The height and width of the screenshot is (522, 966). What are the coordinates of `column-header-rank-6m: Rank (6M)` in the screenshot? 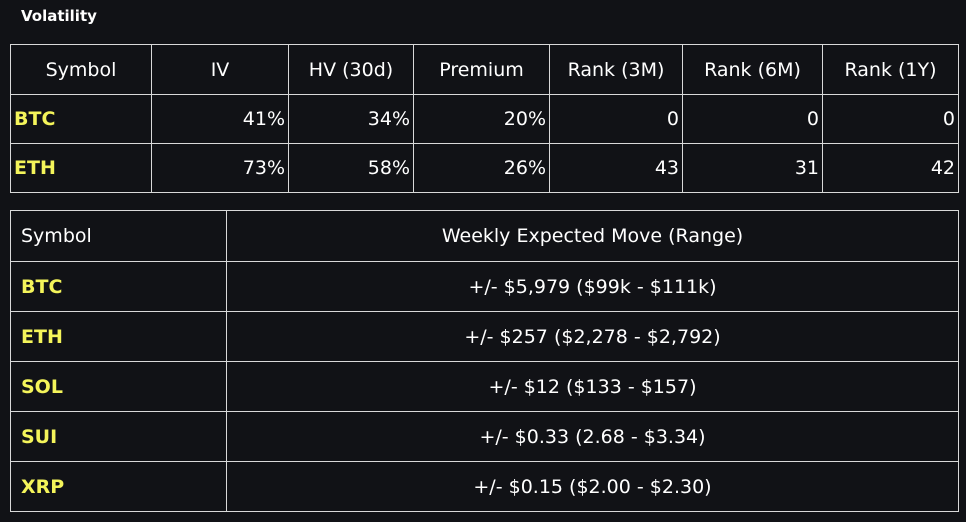 It's located at (752, 69).